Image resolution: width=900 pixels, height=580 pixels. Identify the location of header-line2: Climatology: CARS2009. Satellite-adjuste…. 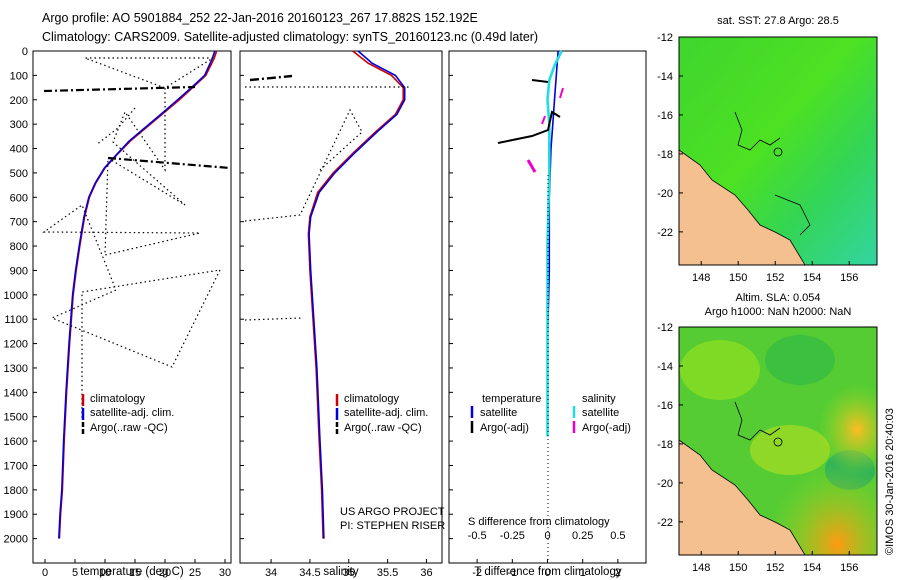
(290, 37).